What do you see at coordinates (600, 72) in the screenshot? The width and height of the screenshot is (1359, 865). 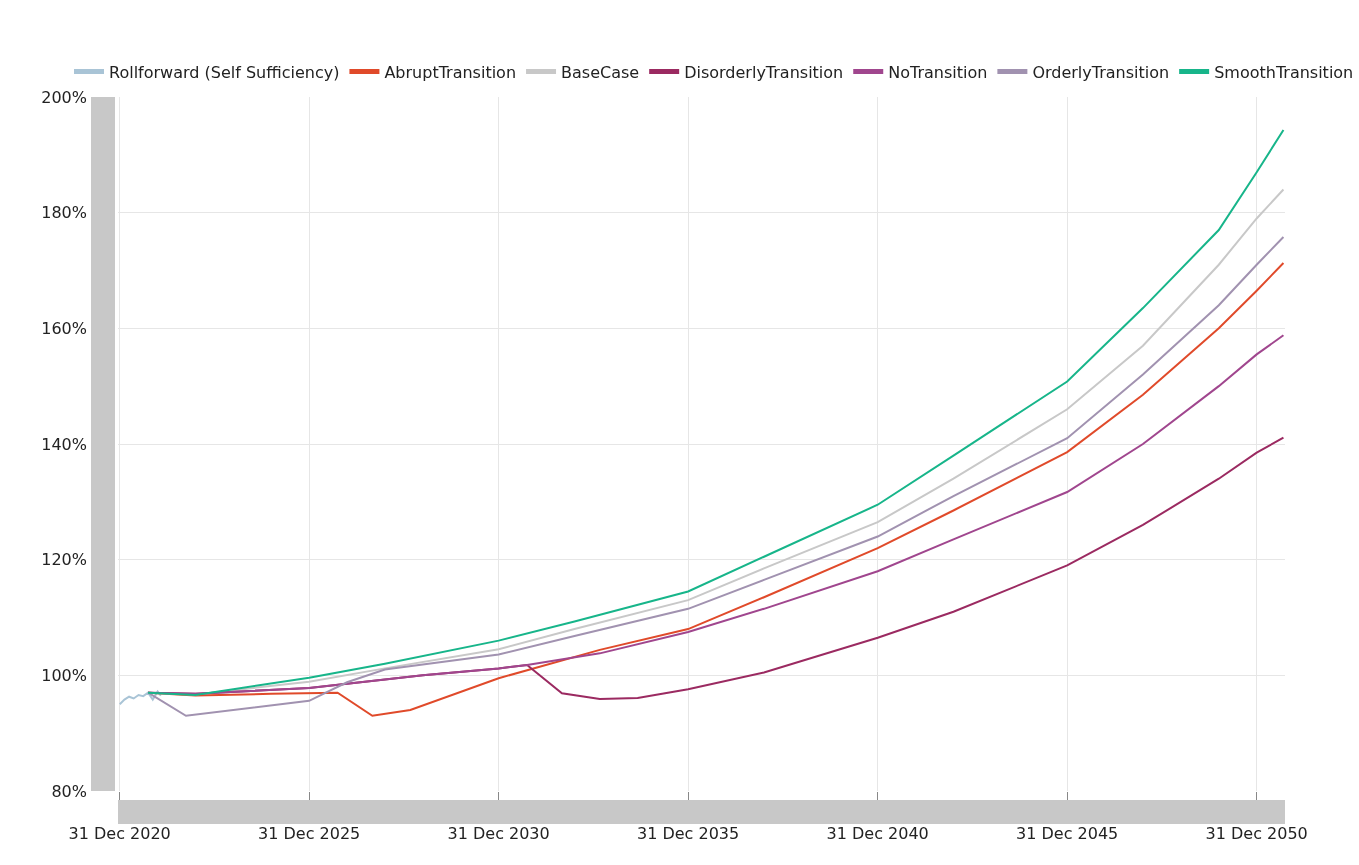 I see `legend-label: BaseCase` at bounding box center [600, 72].